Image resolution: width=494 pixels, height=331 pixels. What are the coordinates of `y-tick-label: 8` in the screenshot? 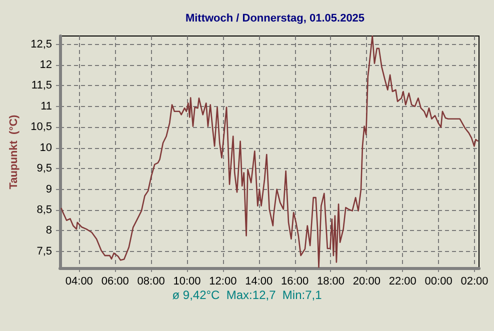 It's located at (49, 230).